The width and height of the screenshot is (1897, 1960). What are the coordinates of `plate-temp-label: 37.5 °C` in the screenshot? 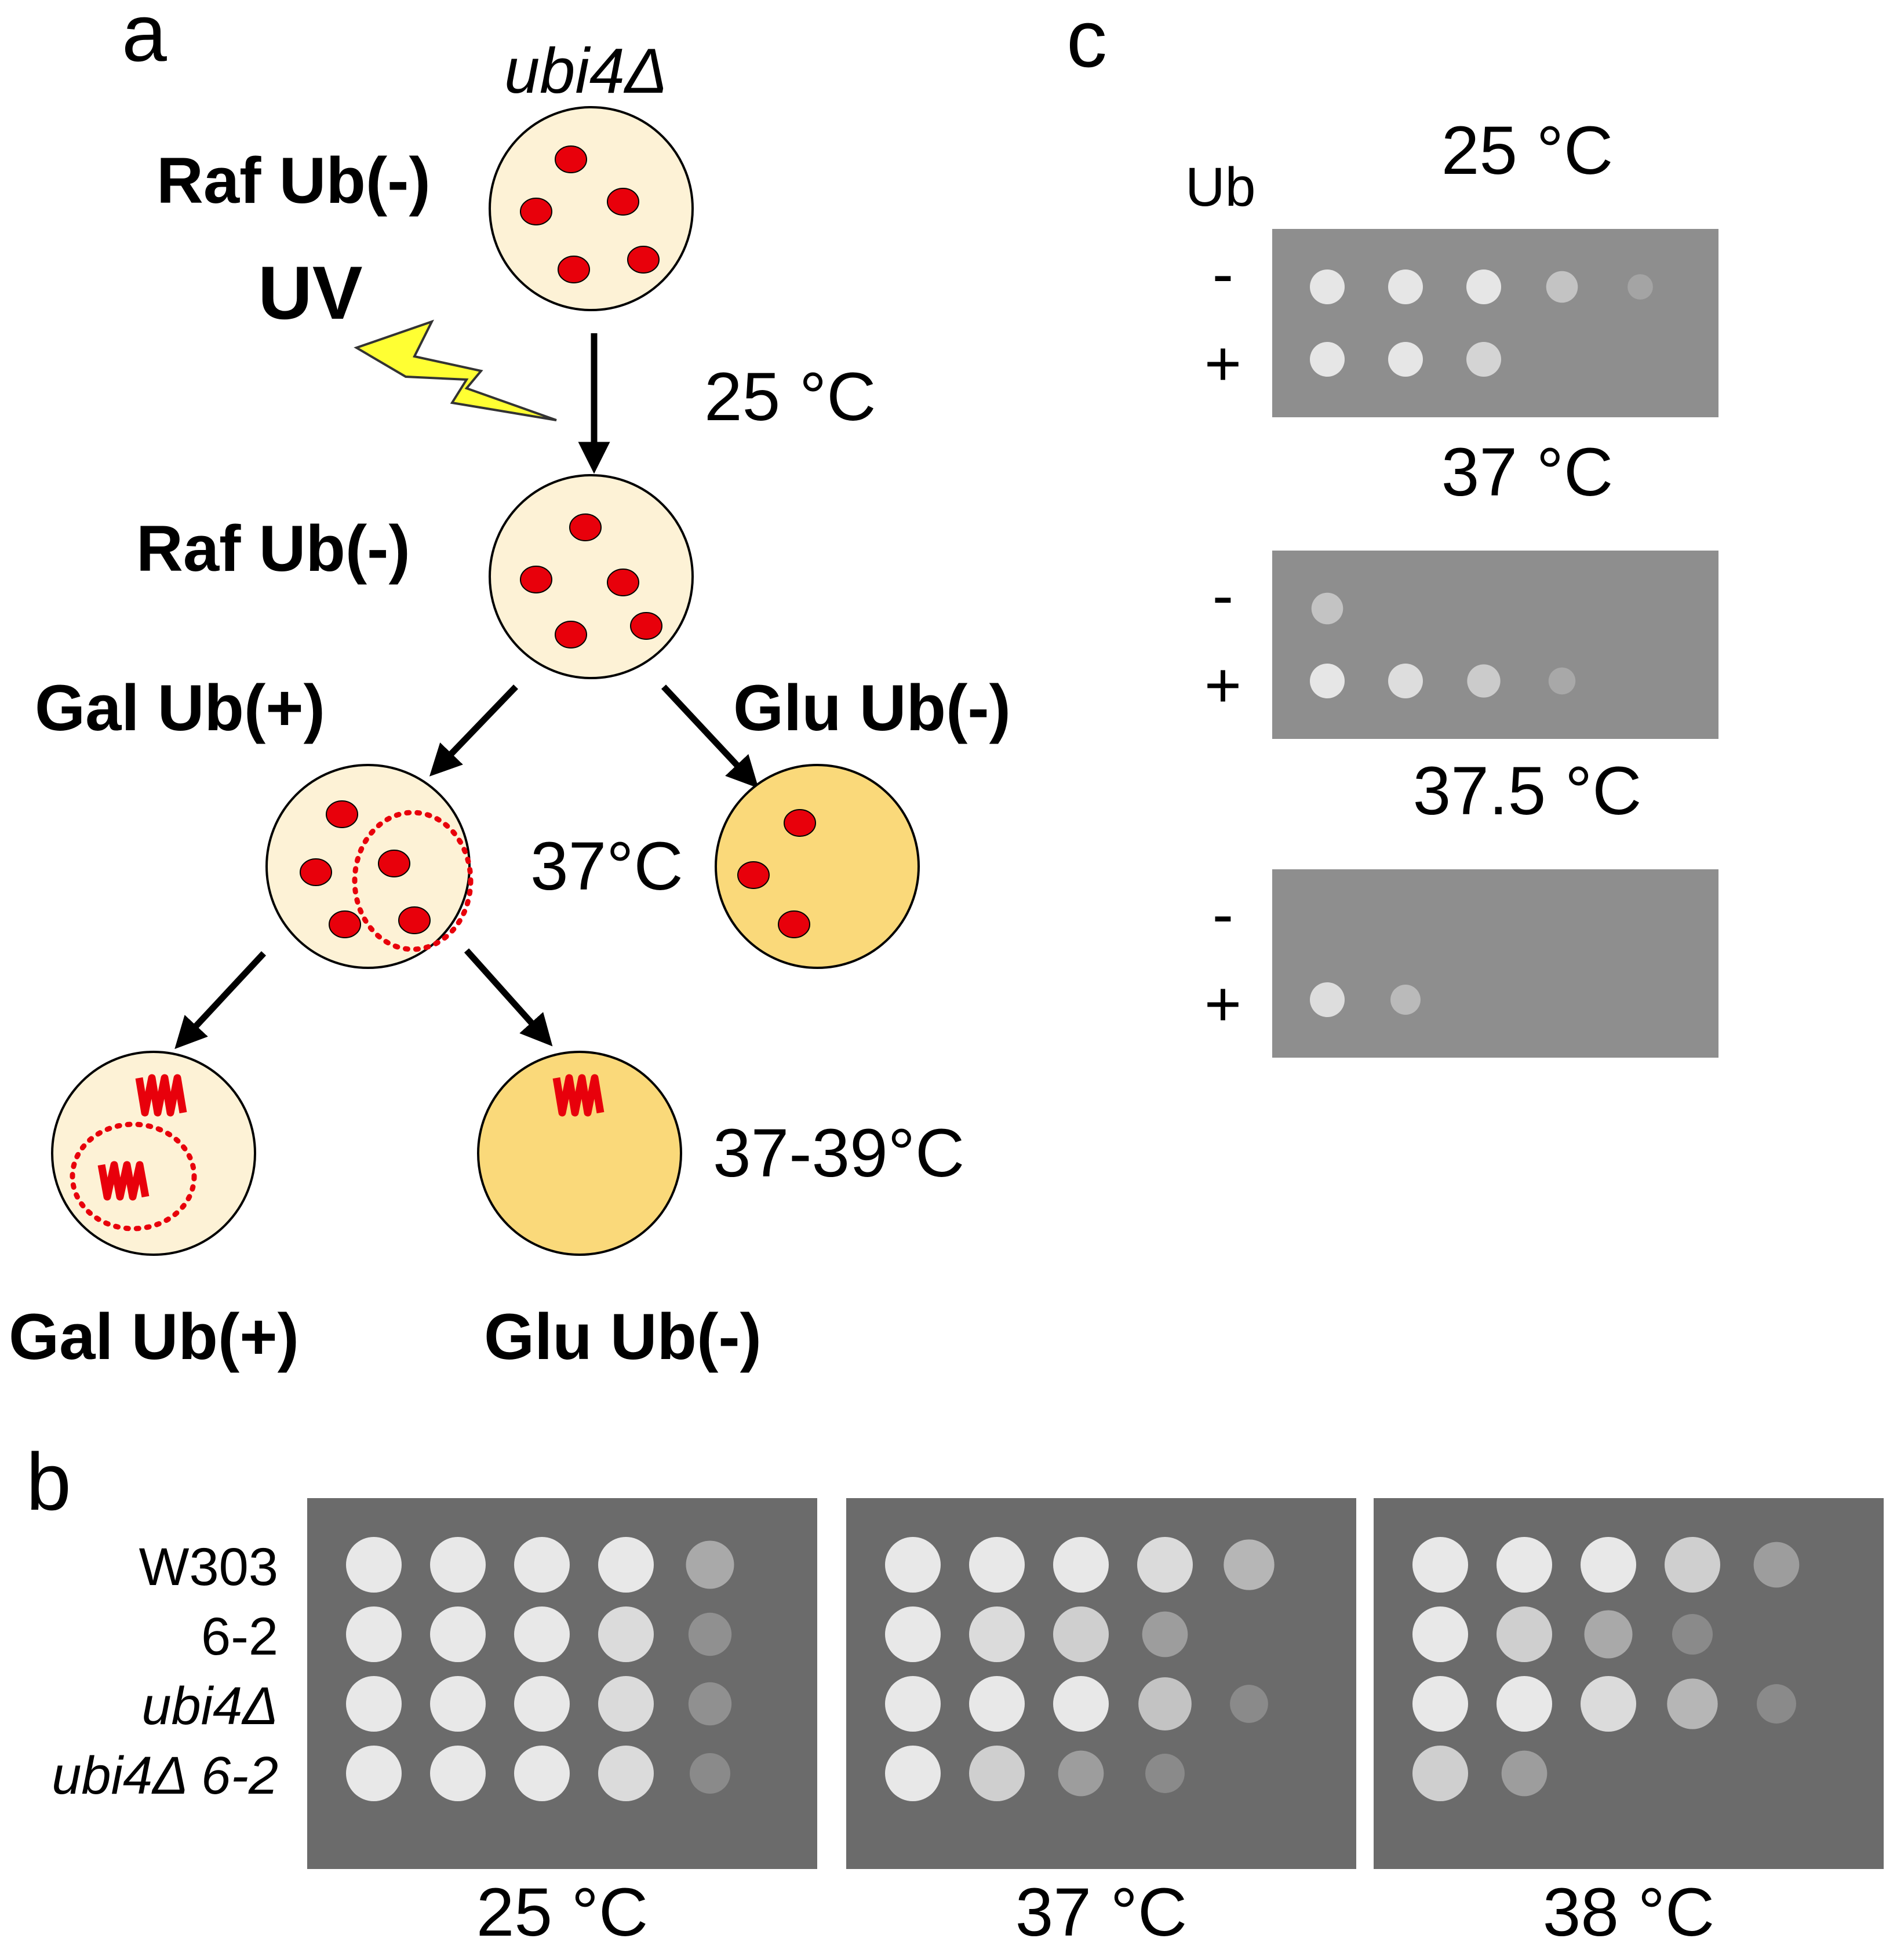 It's located at (1527, 791).